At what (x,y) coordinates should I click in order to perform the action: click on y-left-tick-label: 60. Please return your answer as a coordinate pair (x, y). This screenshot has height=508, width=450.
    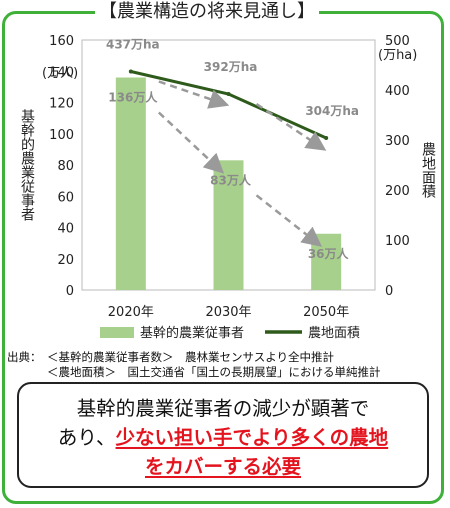
    Looking at the image, I should click on (65, 197).